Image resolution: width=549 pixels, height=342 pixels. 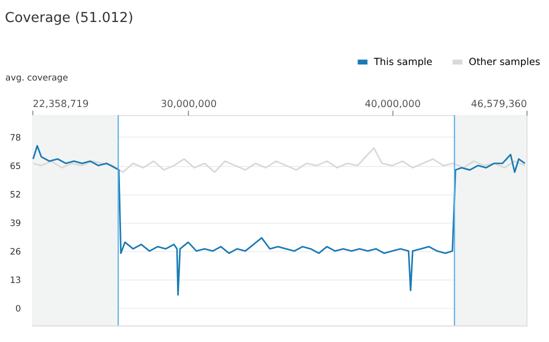 What do you see at coordinates (36, 78) in the screenshot?
I see `y-axis-title: avg. coverage` at bounding box center [36, 78].